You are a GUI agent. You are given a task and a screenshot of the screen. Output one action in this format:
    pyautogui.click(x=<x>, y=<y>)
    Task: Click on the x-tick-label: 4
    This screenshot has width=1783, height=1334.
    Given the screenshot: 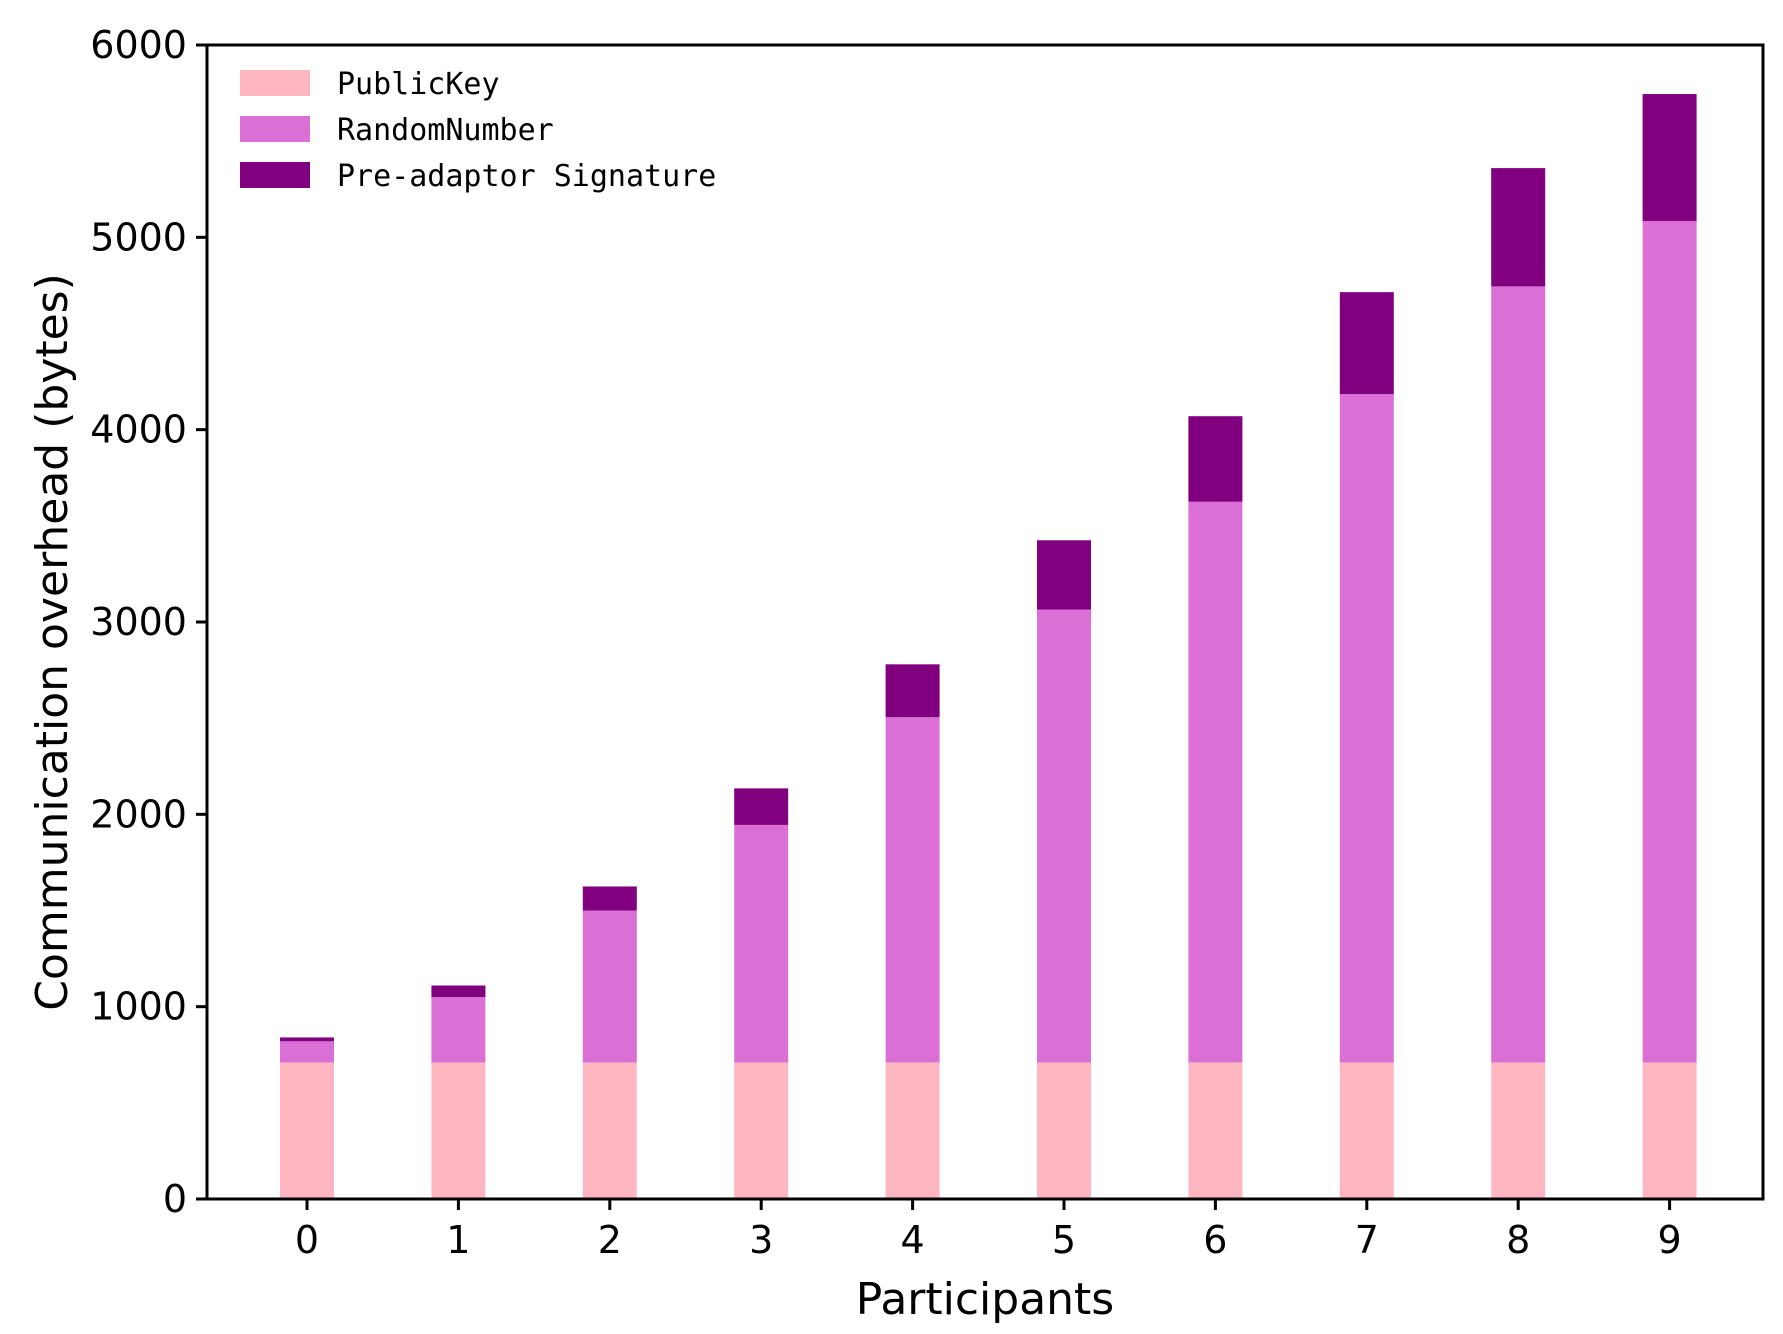 What is the action you would take?
    pyautogui.click(x=913, y=1240)
    